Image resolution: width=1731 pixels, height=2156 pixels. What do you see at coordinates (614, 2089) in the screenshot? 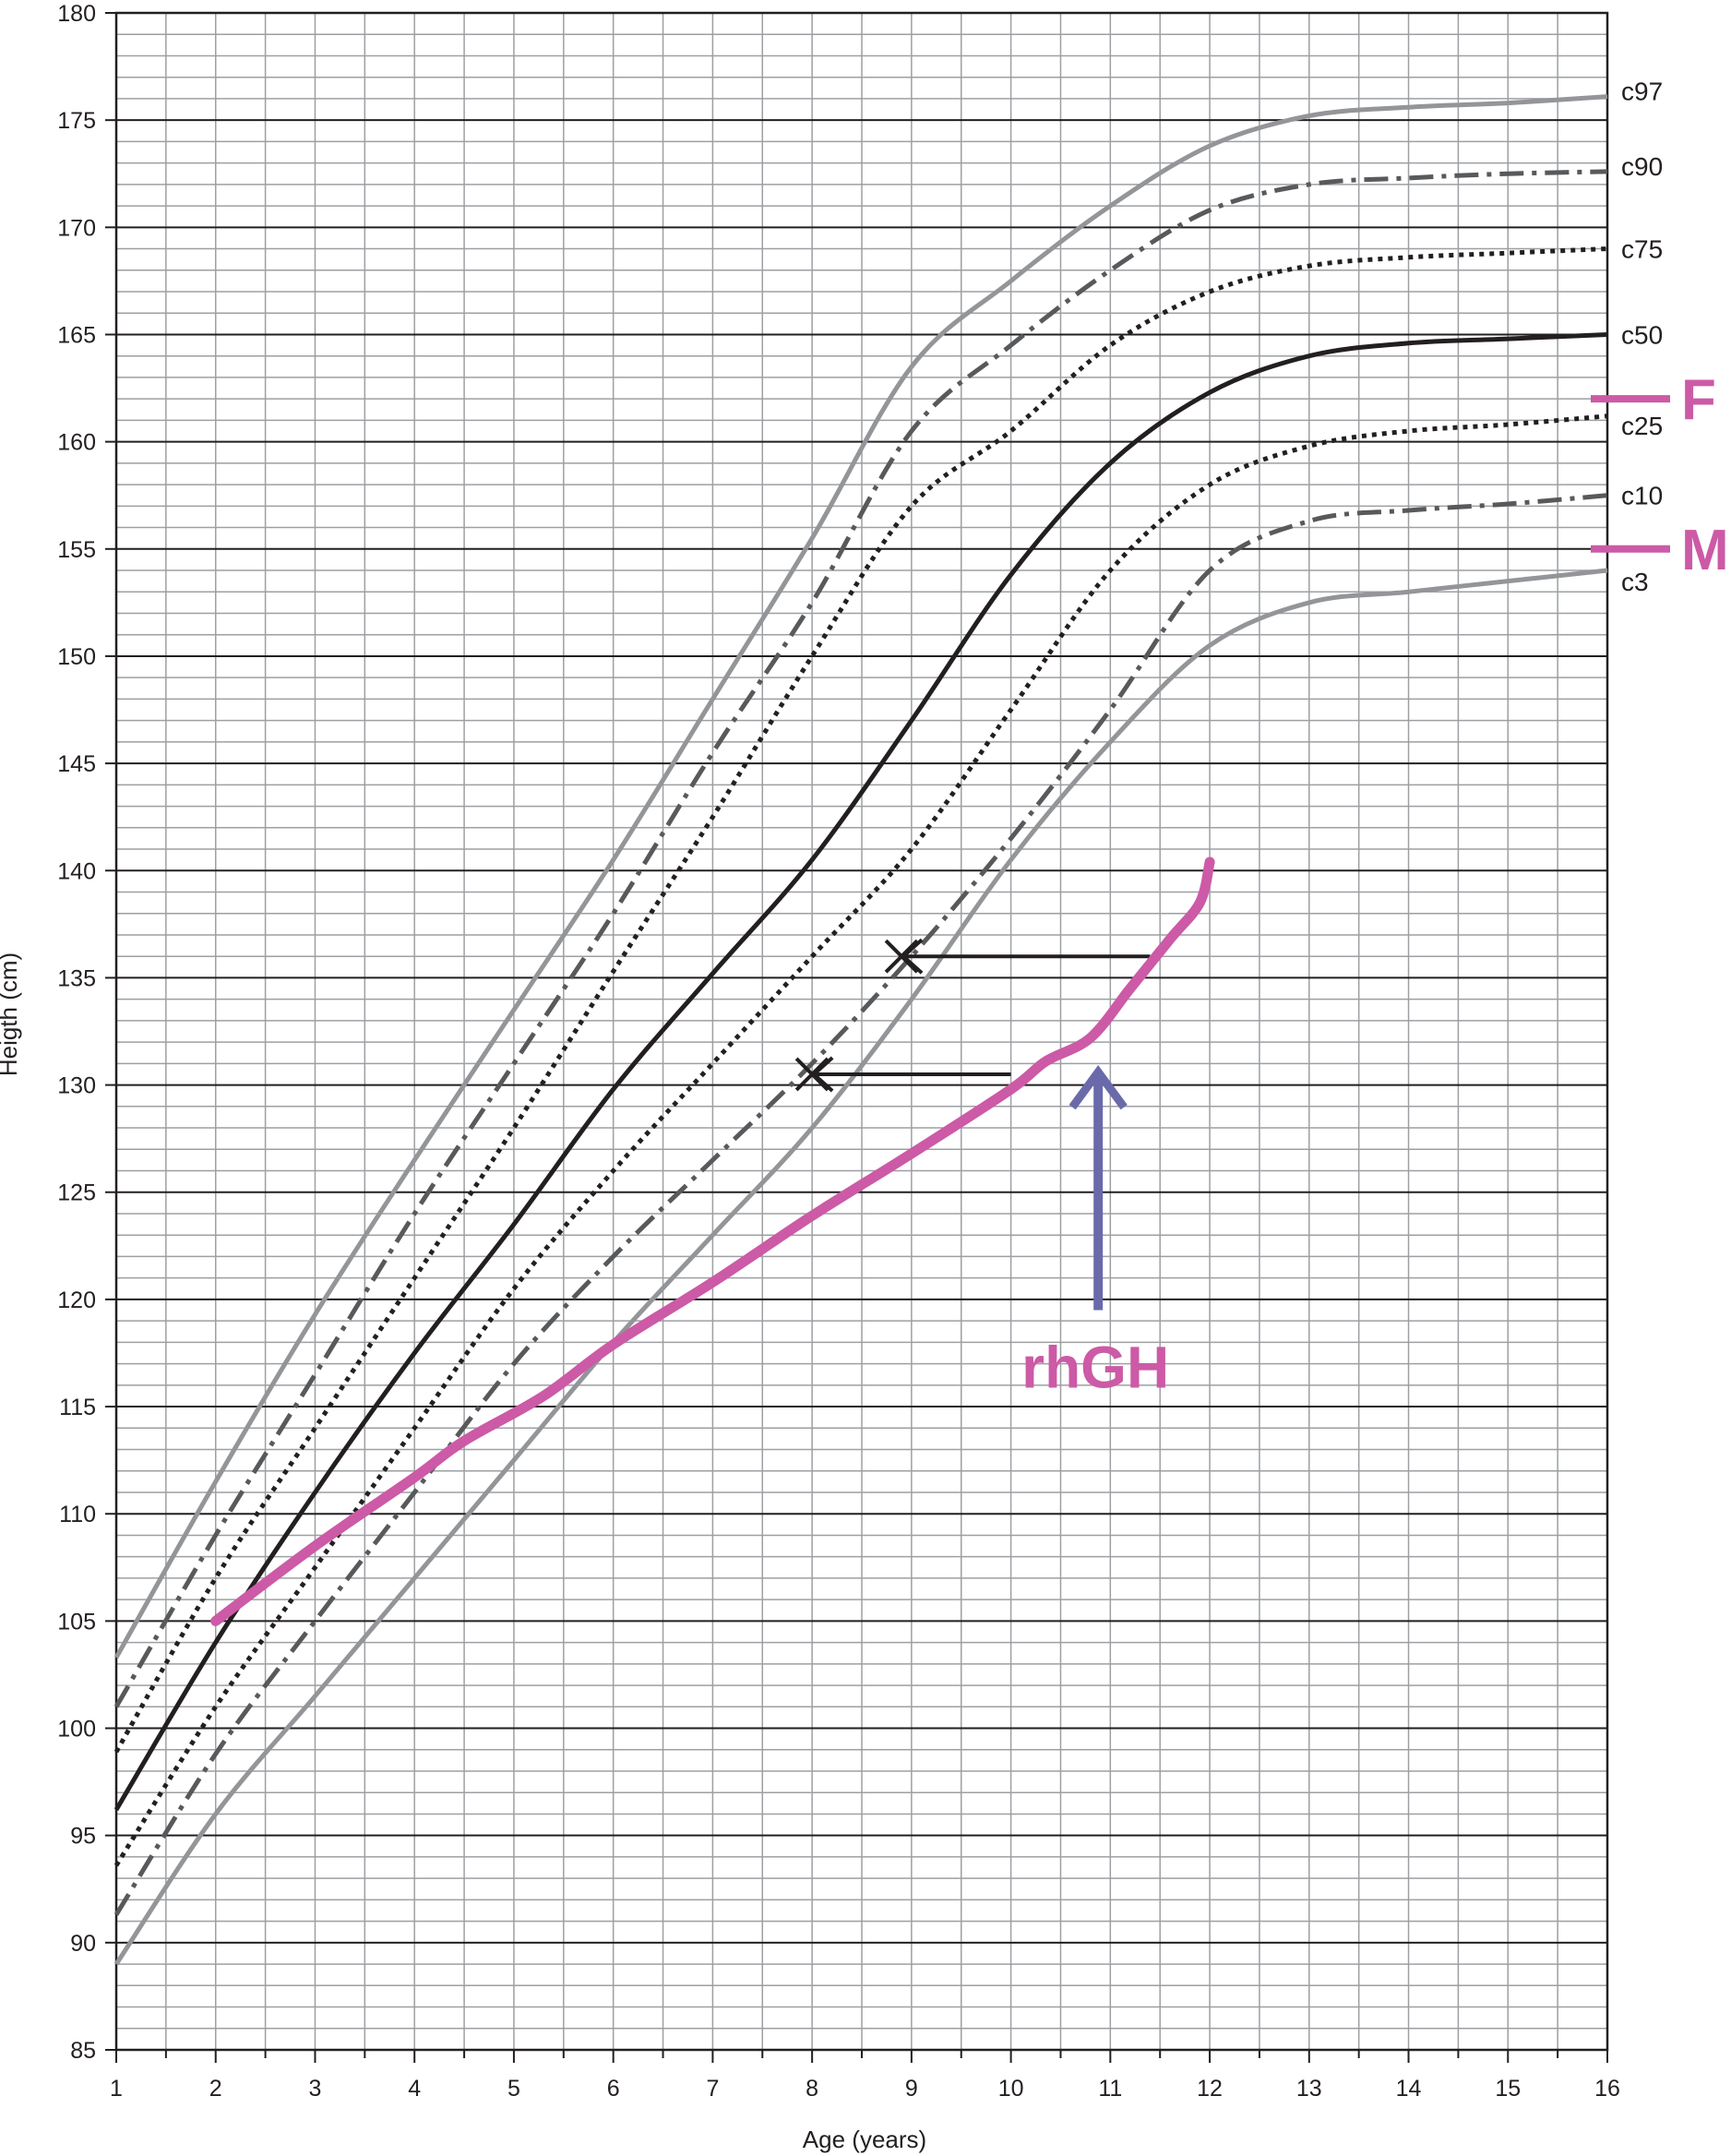
I see `x-tick-label: 6` at bounding box center [614, 2089].